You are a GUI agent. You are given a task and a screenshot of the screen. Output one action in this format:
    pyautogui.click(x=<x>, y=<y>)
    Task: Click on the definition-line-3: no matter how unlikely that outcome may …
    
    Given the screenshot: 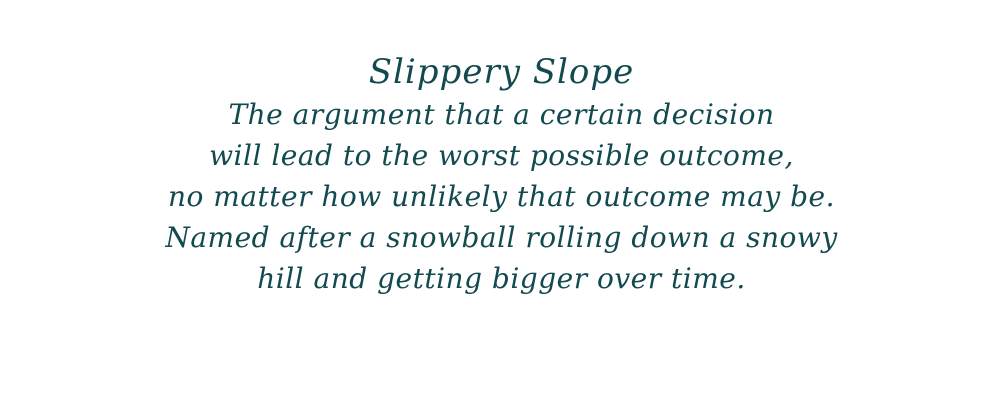 What is the action you would take?
    pyautogui.click(x=501, y=196)
    